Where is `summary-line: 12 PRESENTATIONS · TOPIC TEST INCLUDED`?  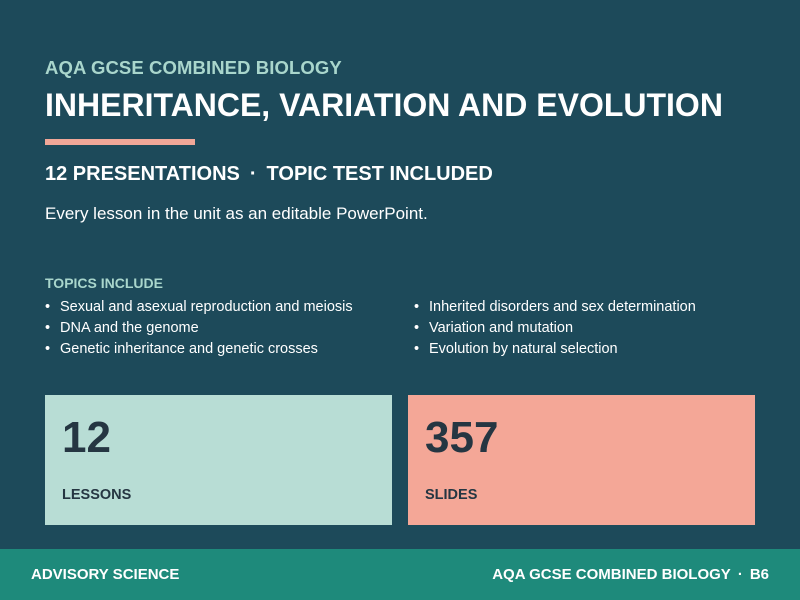 summary-line: 12 PRESENTATIONS · TOPIC TEST INCLUDED is located at coordinates (269, 174).